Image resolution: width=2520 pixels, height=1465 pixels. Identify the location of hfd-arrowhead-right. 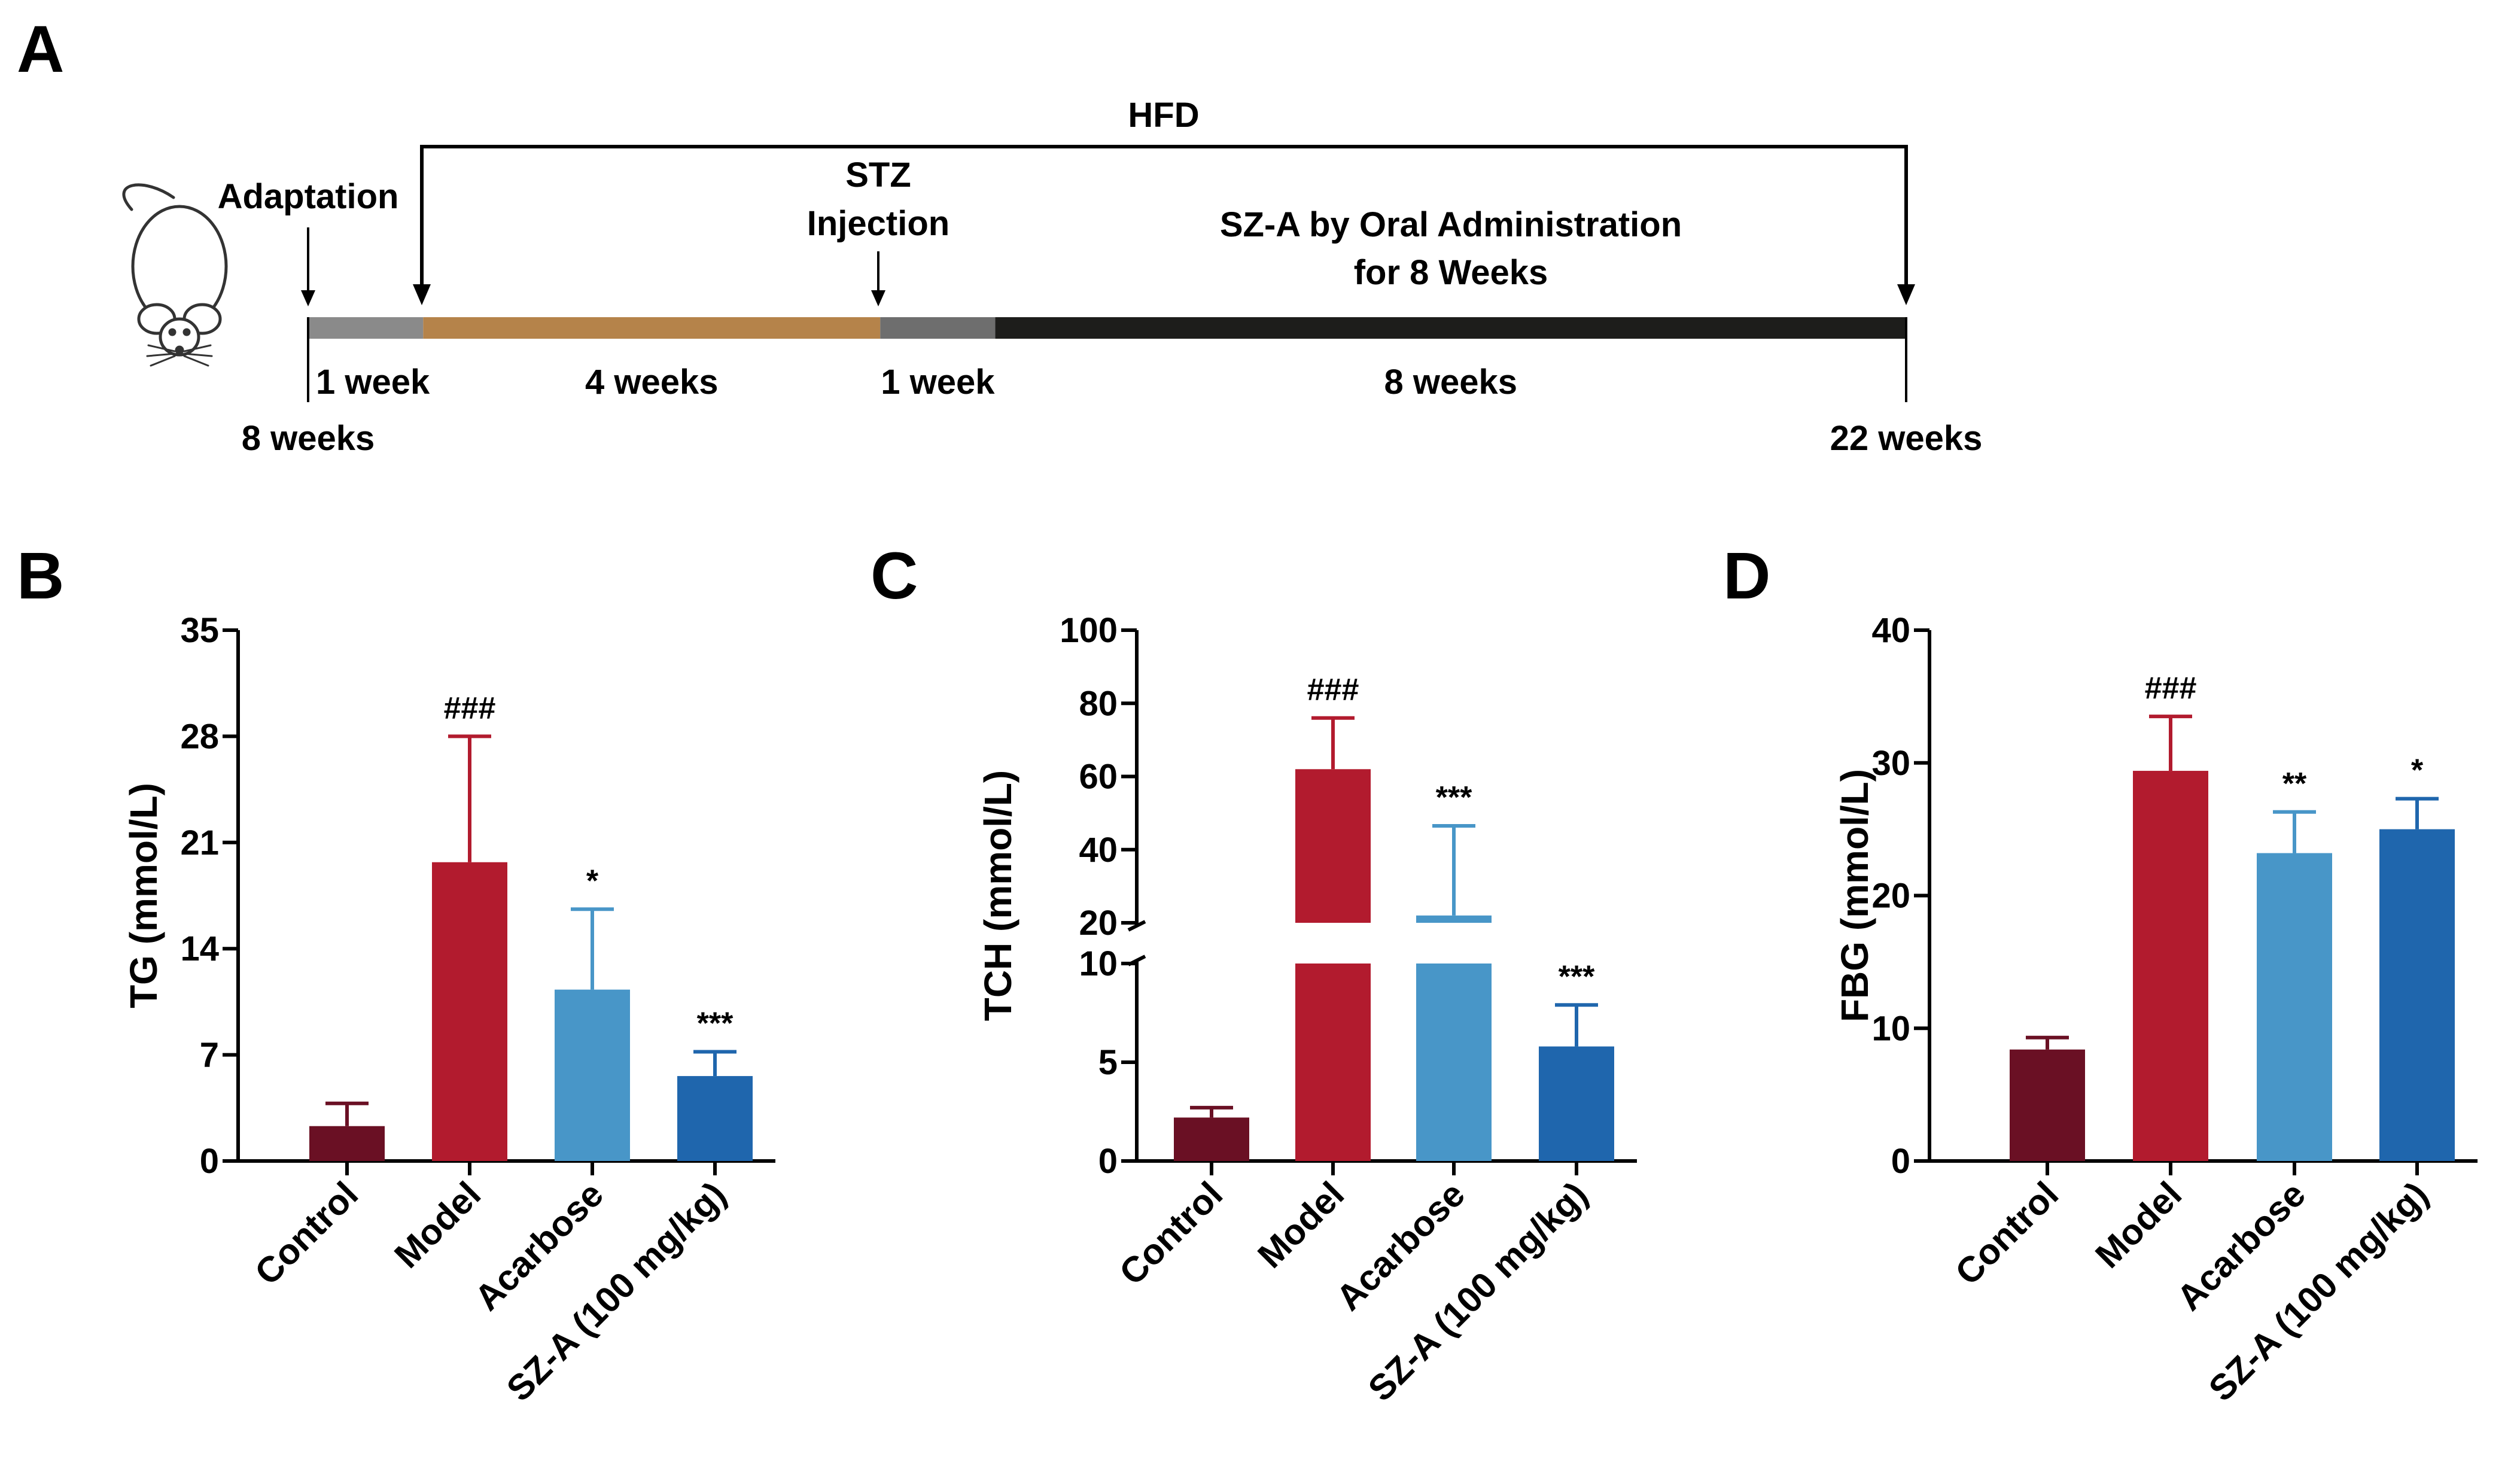
(1906, 294).